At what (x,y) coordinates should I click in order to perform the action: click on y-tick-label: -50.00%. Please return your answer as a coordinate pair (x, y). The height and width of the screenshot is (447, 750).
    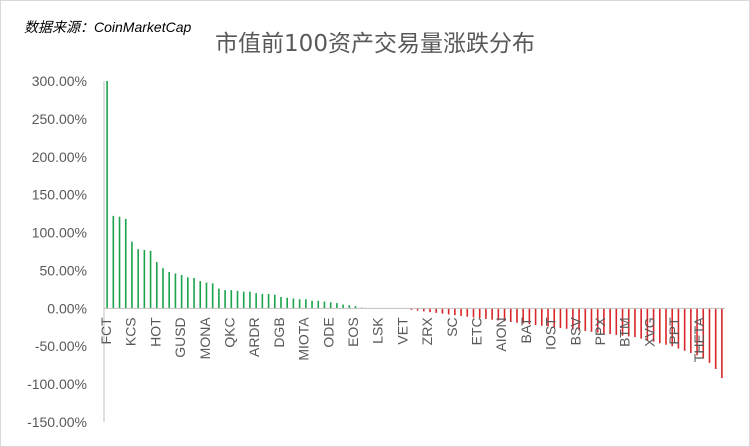
    Looking at the image, I should click on (61, 346).